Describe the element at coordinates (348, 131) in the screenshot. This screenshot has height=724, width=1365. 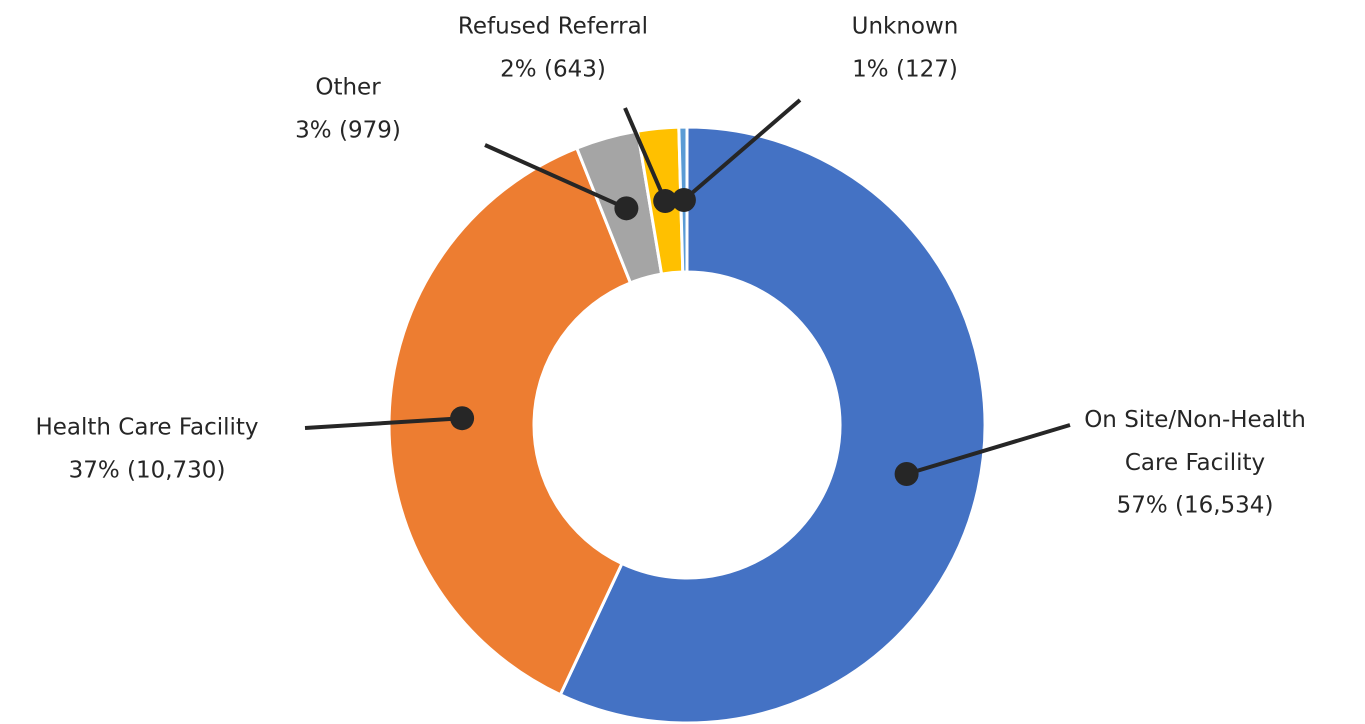
I see `value-label: 3% (979)` at that location.